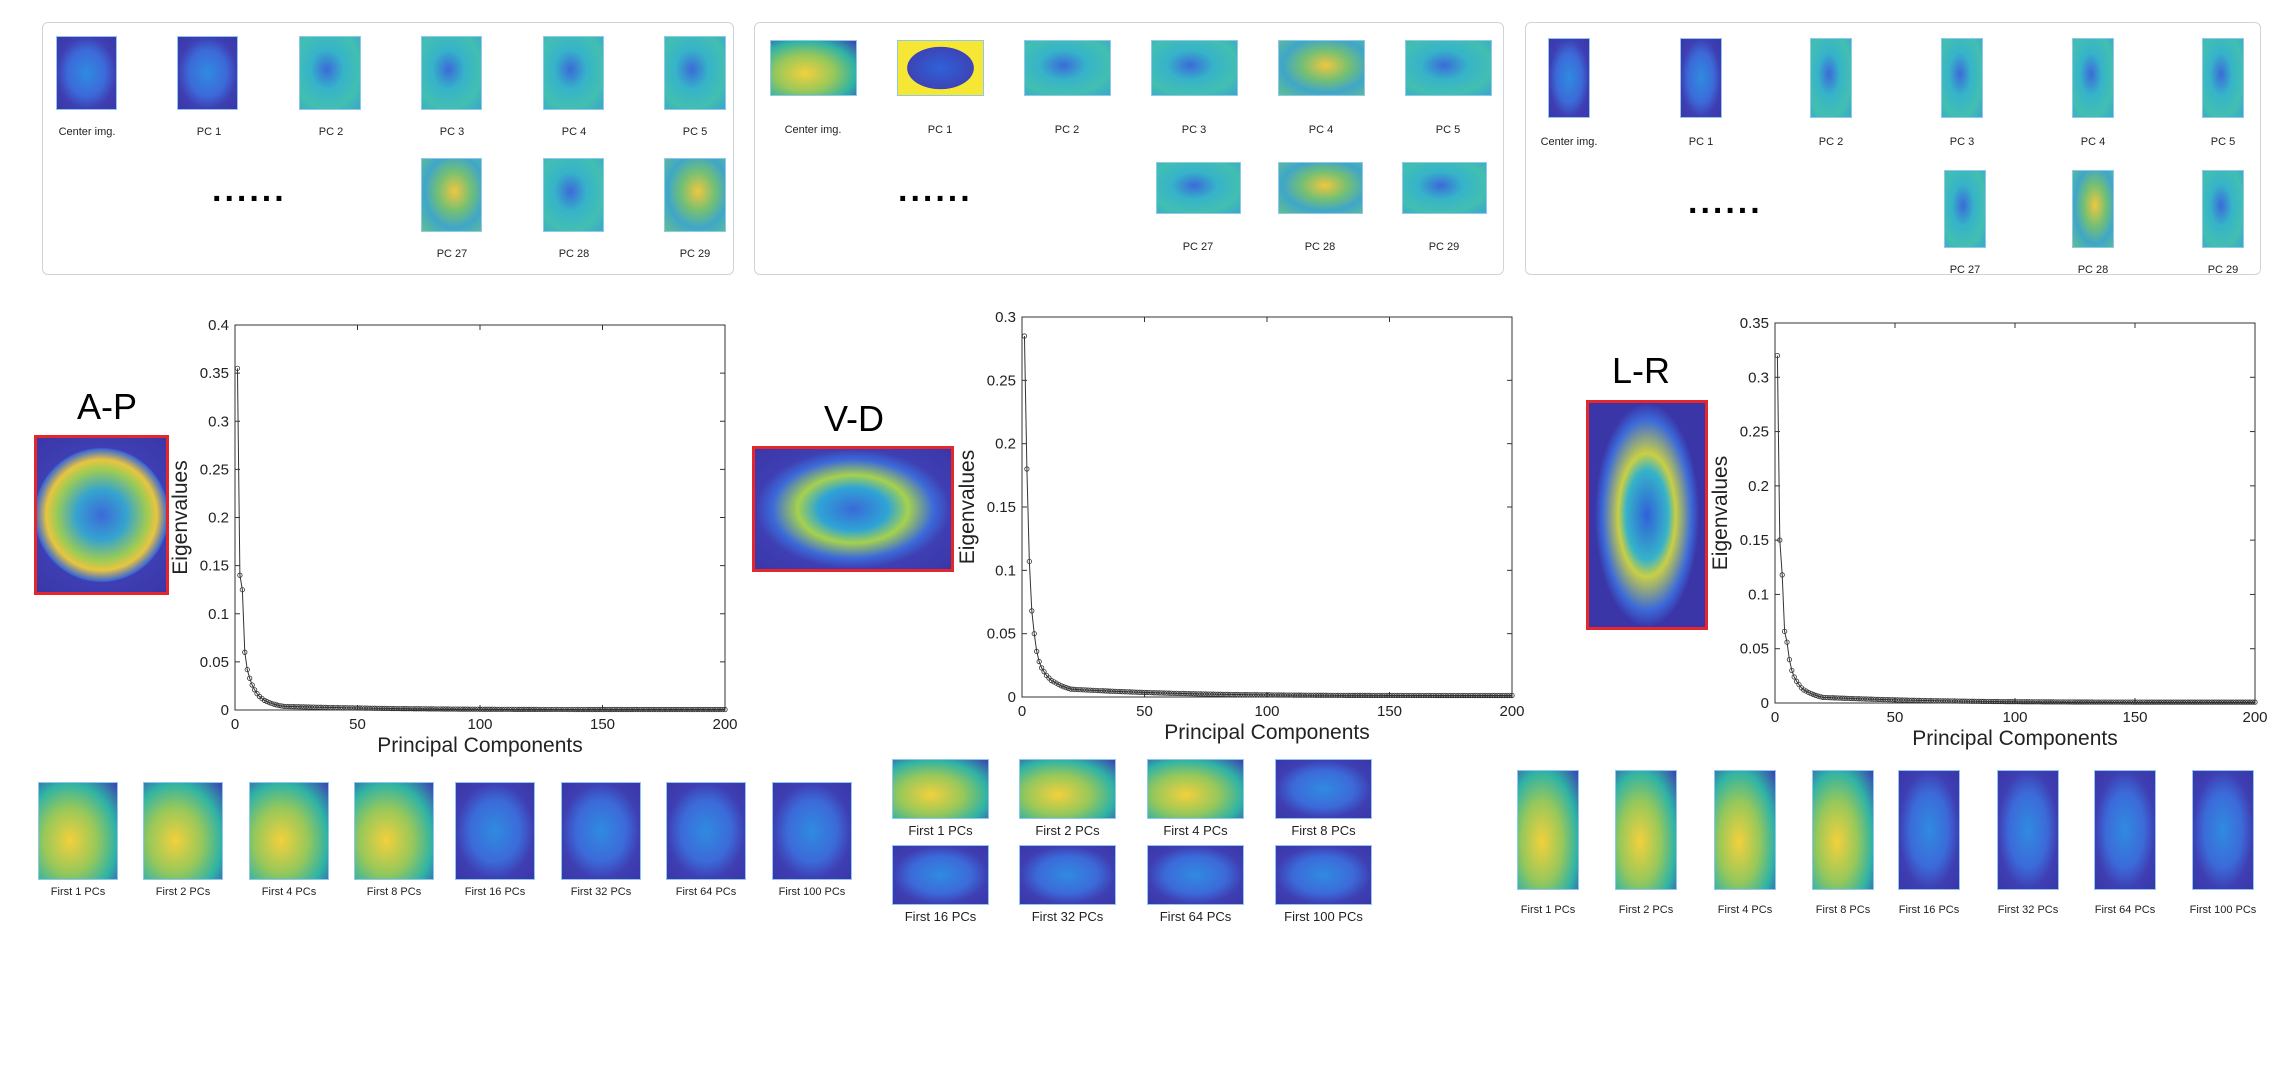 The height and width of the screenshot is (1070, 2290). What do you see at coordinates (1001, 507) in the screenshot?
I see `y-tick-label: 0.15` at bounding box center [1001, 507].